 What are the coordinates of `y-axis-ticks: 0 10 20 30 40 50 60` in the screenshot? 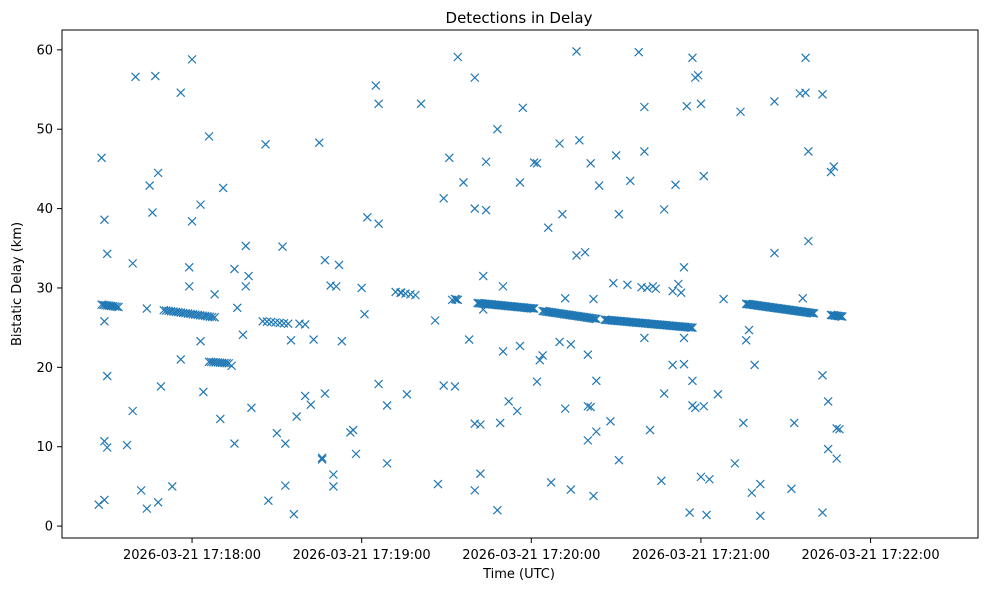 It's located at (49, 289).